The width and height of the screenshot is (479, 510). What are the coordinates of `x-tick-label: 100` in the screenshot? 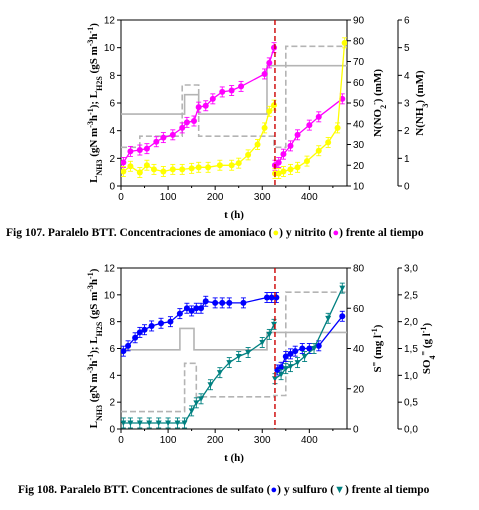 It's located at (168, 440).